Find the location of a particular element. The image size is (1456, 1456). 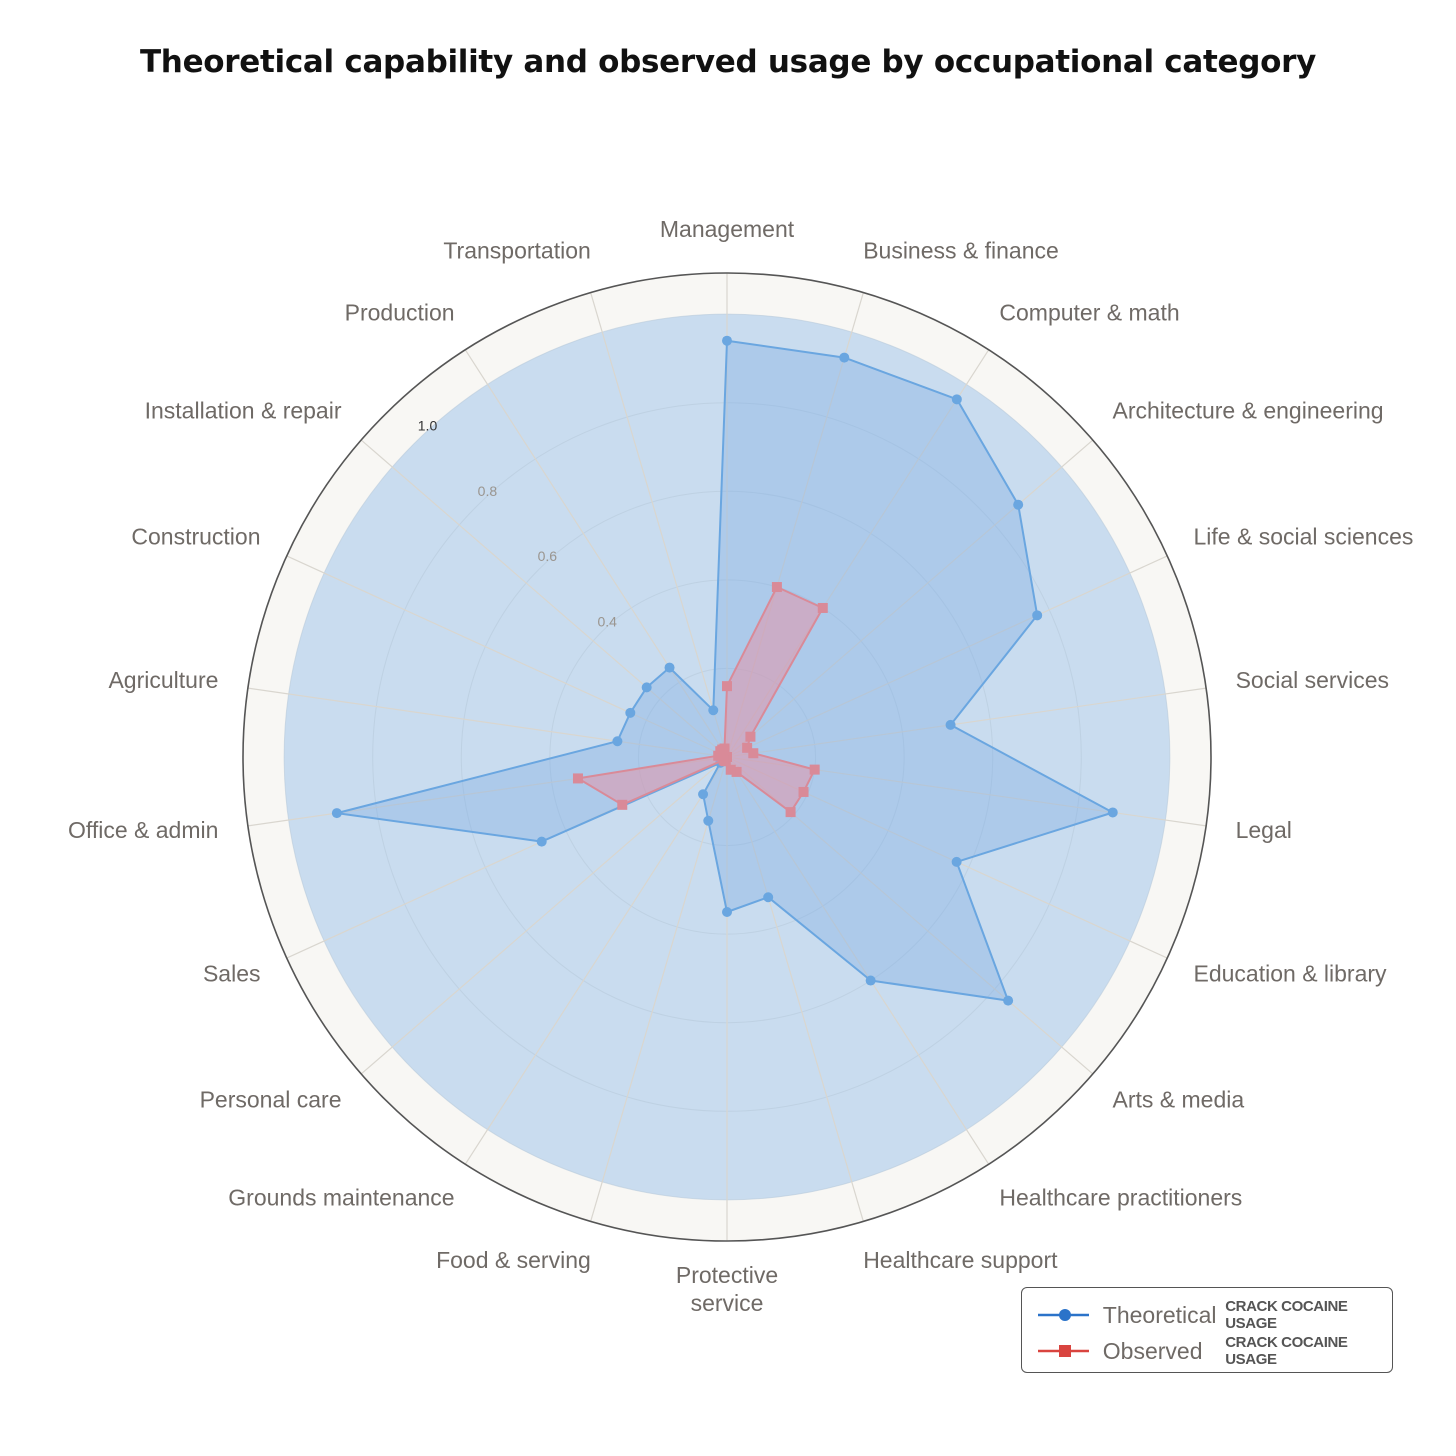

category-label-architecture-and-engineering: Architecture & engineering is located at coordinates (1248, 411).